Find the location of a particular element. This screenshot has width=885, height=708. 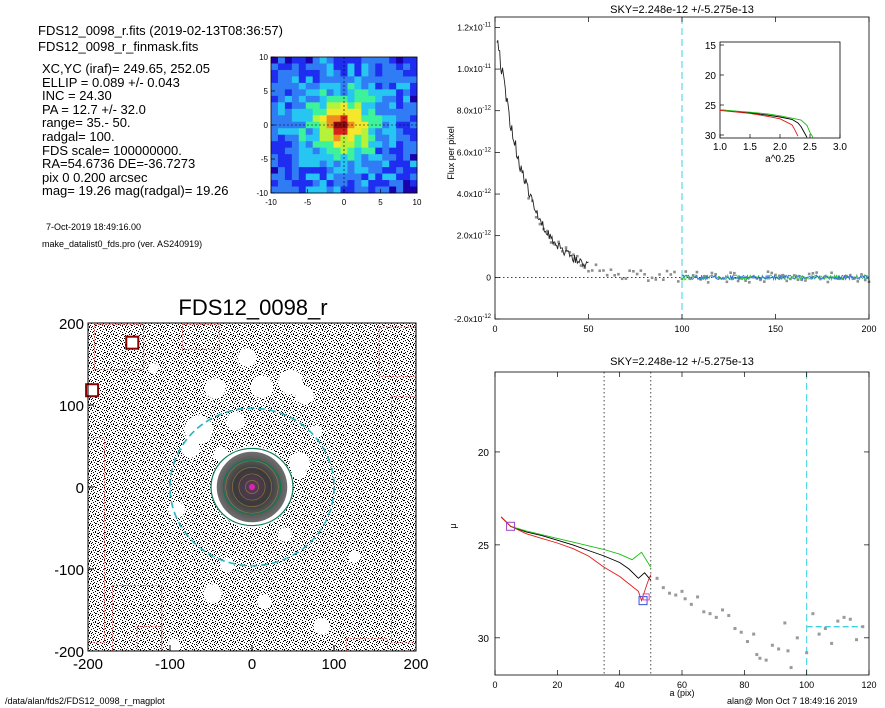

mu-ylabel: μ is located at coordinates (453, 525).